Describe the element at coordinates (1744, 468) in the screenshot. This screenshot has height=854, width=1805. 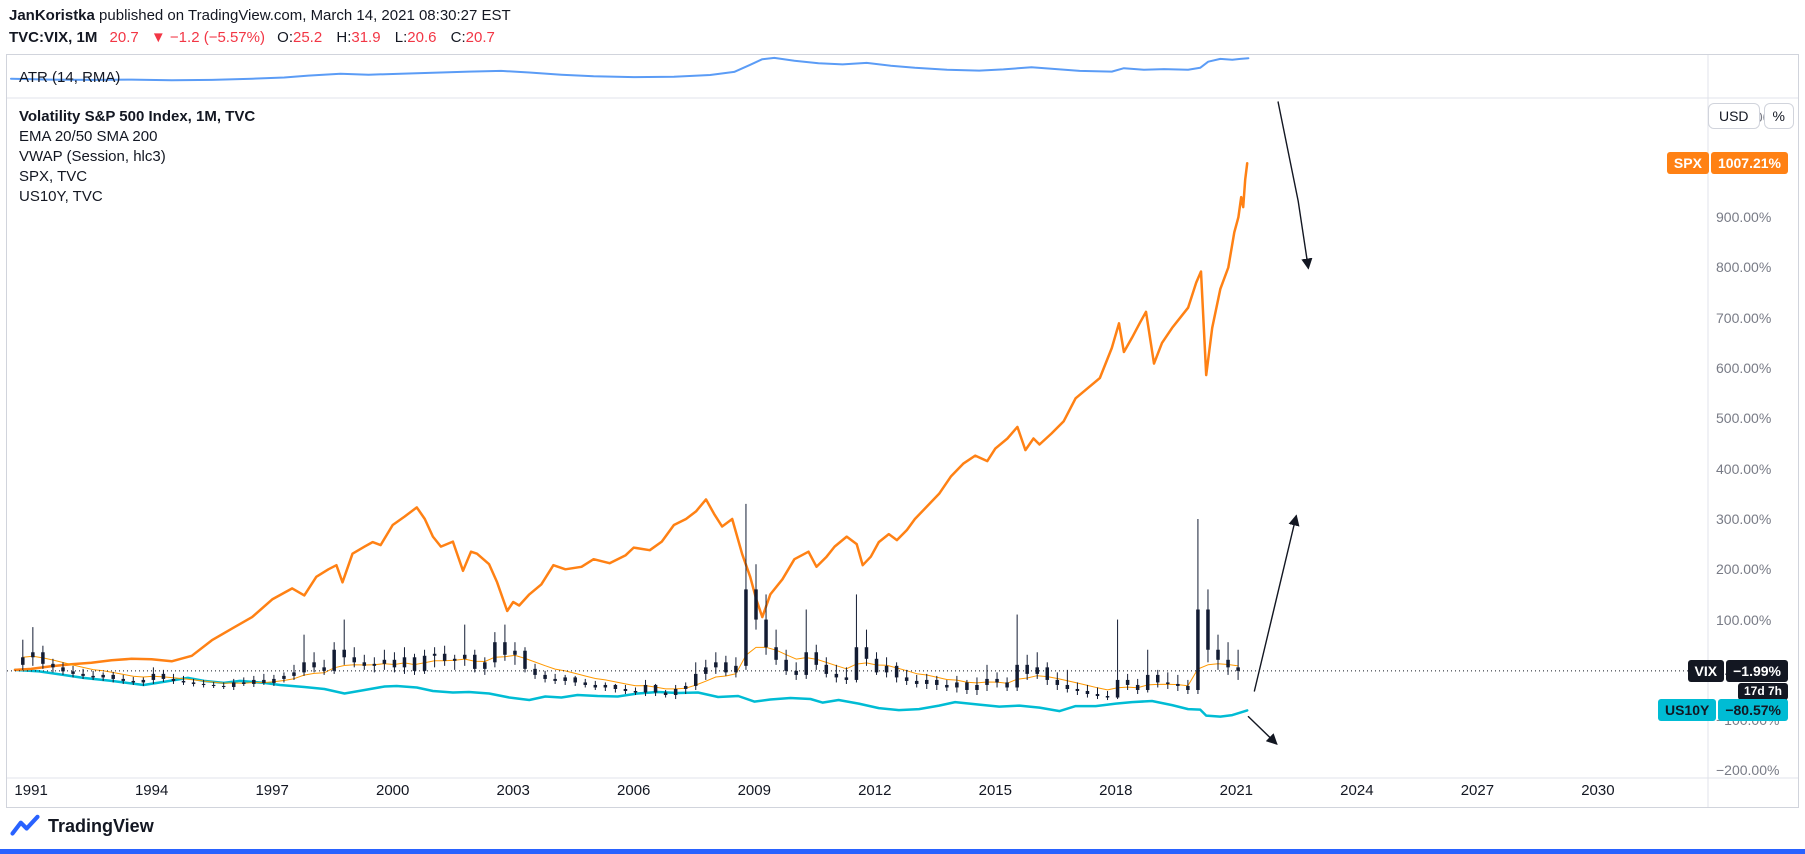
I see `price-tick: 400.00%` at that location.